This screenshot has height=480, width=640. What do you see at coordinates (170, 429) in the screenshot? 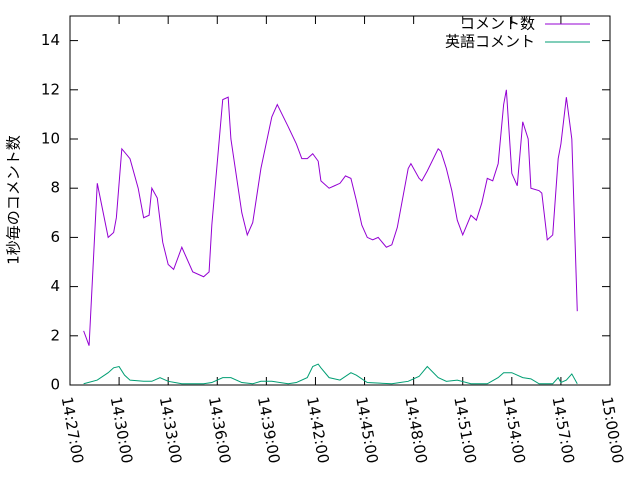
I see `x-tick-label: 14:33:00` at bounding box center [170, 429].